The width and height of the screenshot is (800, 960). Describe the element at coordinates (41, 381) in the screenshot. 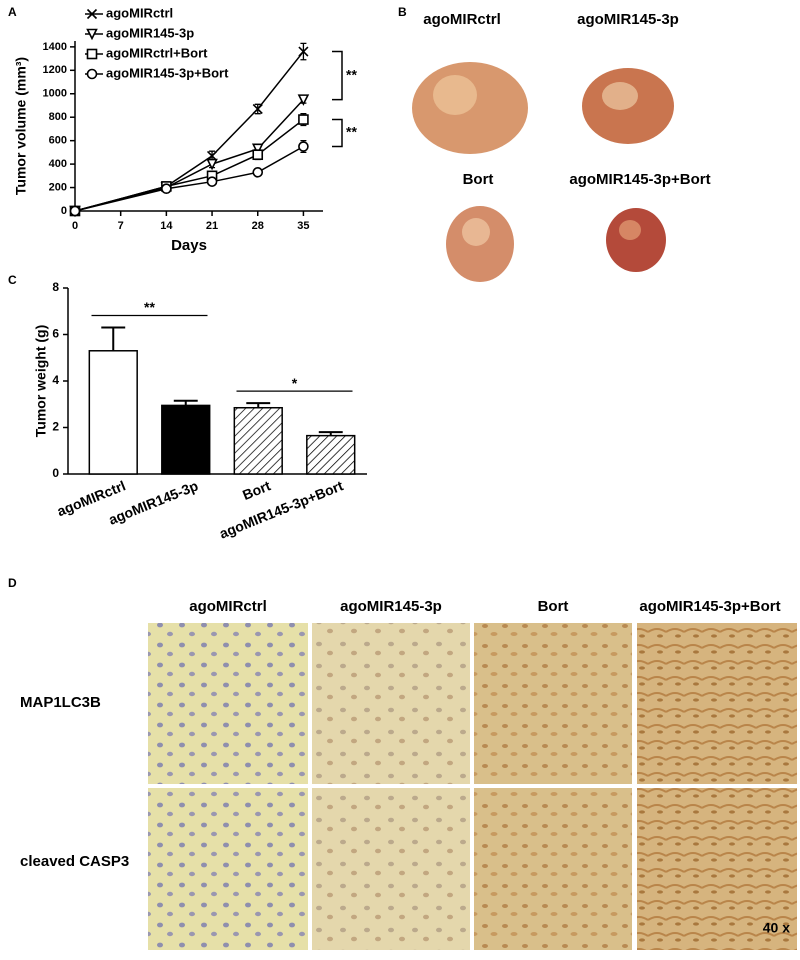

I see `y-axis-label: Tumor weight (g)` at that location.